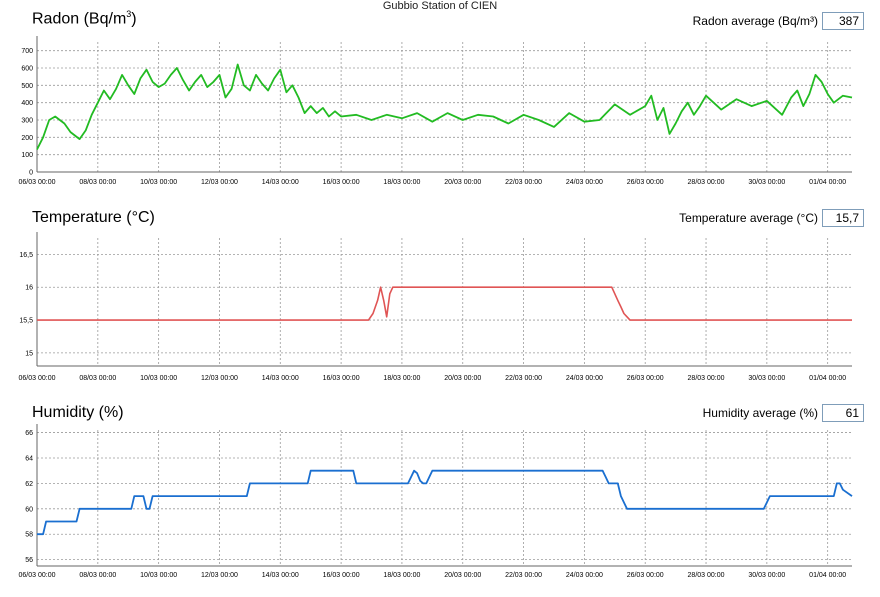 This screenshot has height=597, width=880. What do you see at coordinates (766, 575) in the screenshot?
I see `humidity-x-tick-label: 30/03 00:00` at bounding box center [766, 575].